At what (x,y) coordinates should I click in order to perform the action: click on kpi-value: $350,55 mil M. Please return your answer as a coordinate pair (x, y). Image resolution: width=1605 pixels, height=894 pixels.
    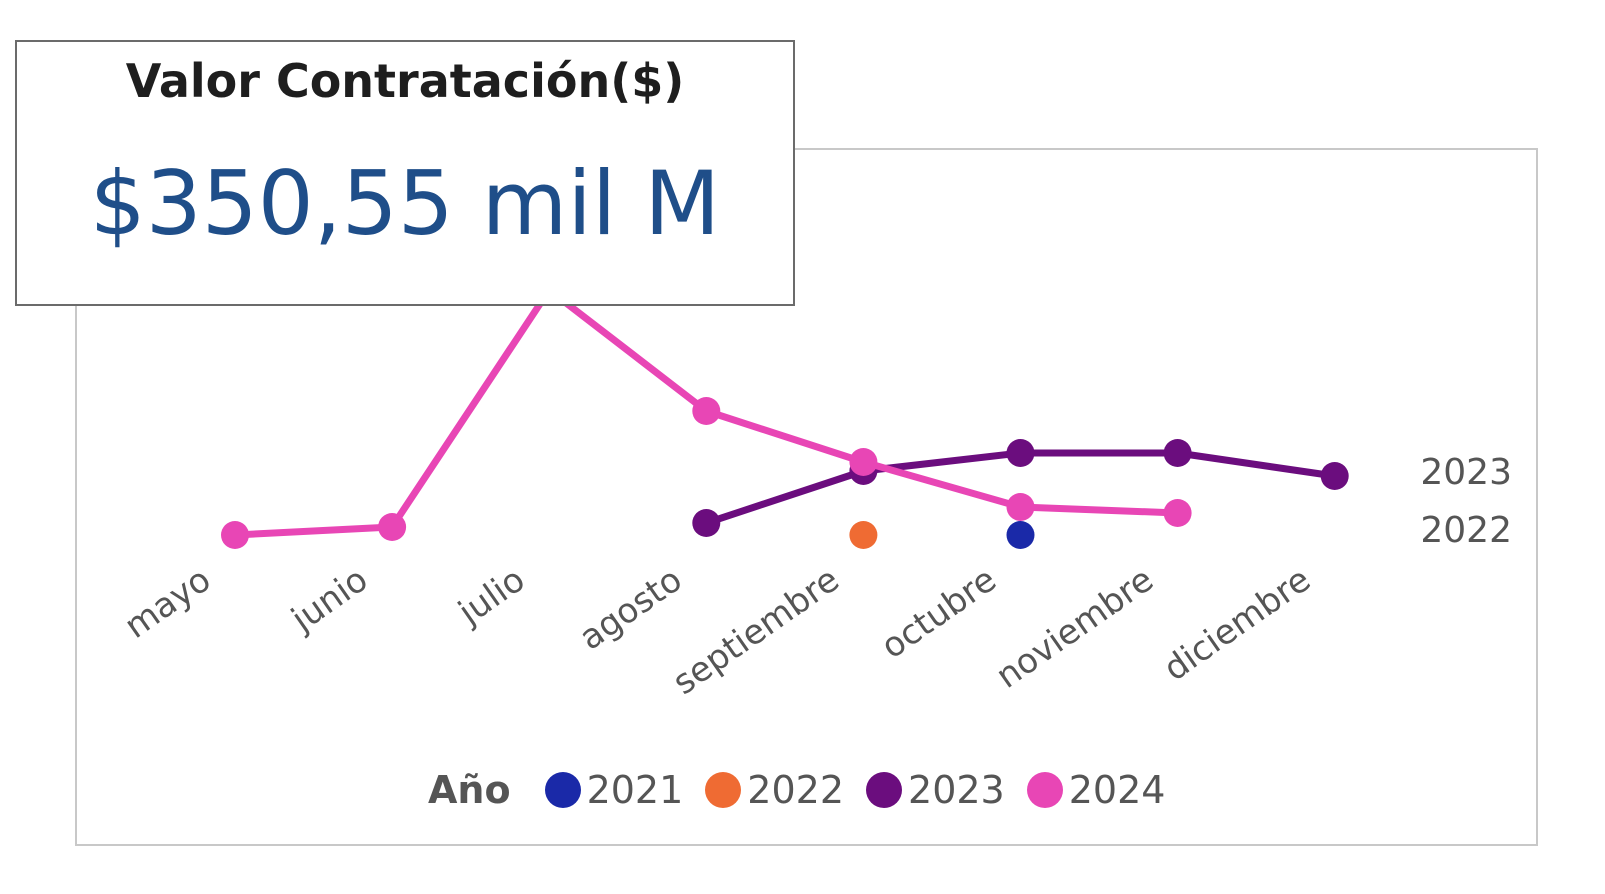
    Looking at the image, I should click on (405, 203).